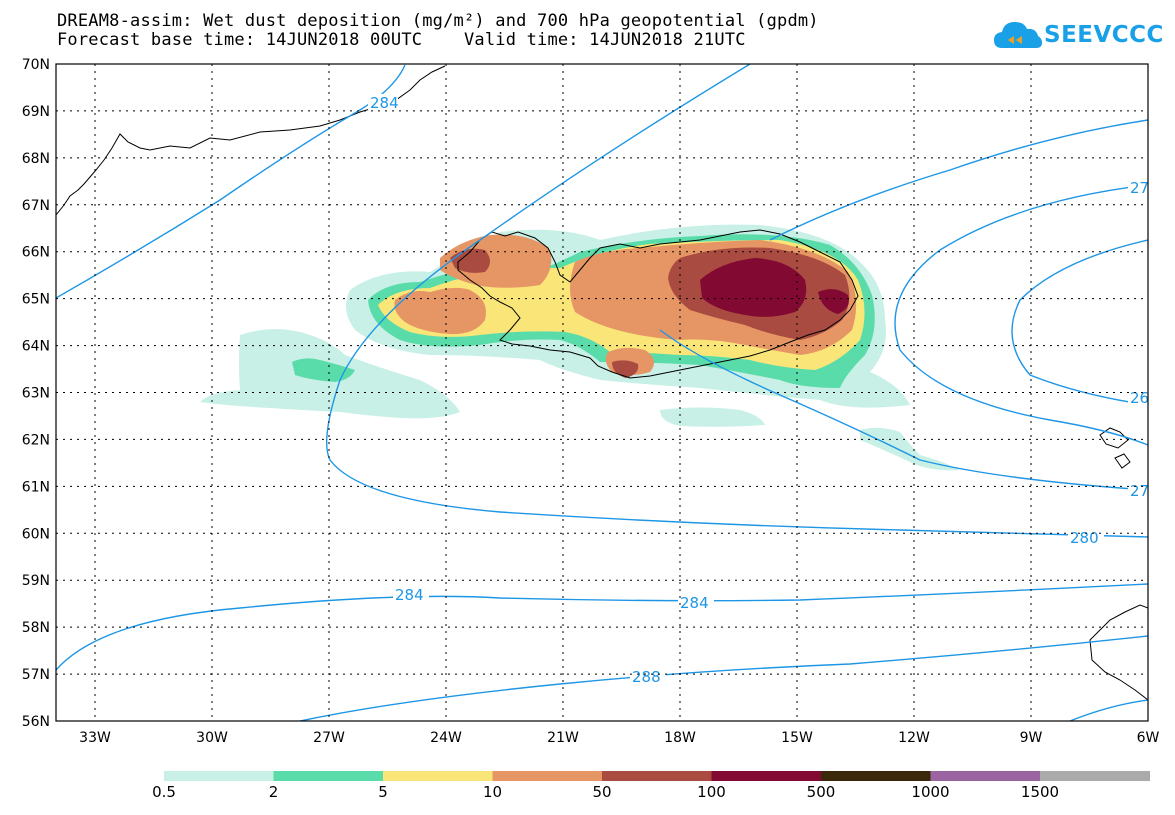 The height and width of the screenshot is (815, 1175). I want to click on seevccc-logo: SEEVCCC, so click(1077, 36).